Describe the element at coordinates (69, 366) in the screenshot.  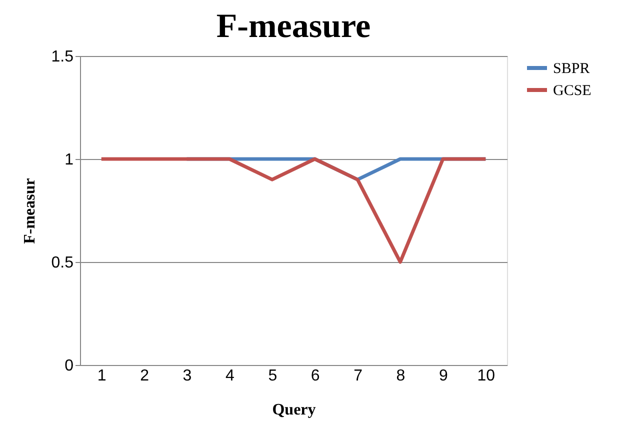
I see `y-tick-label: 0` at that location.